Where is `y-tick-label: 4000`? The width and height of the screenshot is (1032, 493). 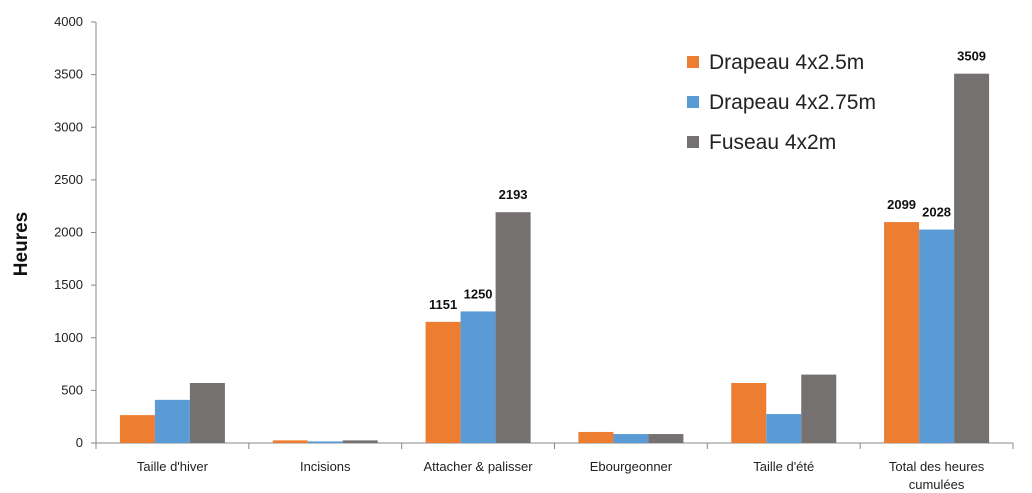 y-tick-label: 4000 is located at coordinates (68, 21).